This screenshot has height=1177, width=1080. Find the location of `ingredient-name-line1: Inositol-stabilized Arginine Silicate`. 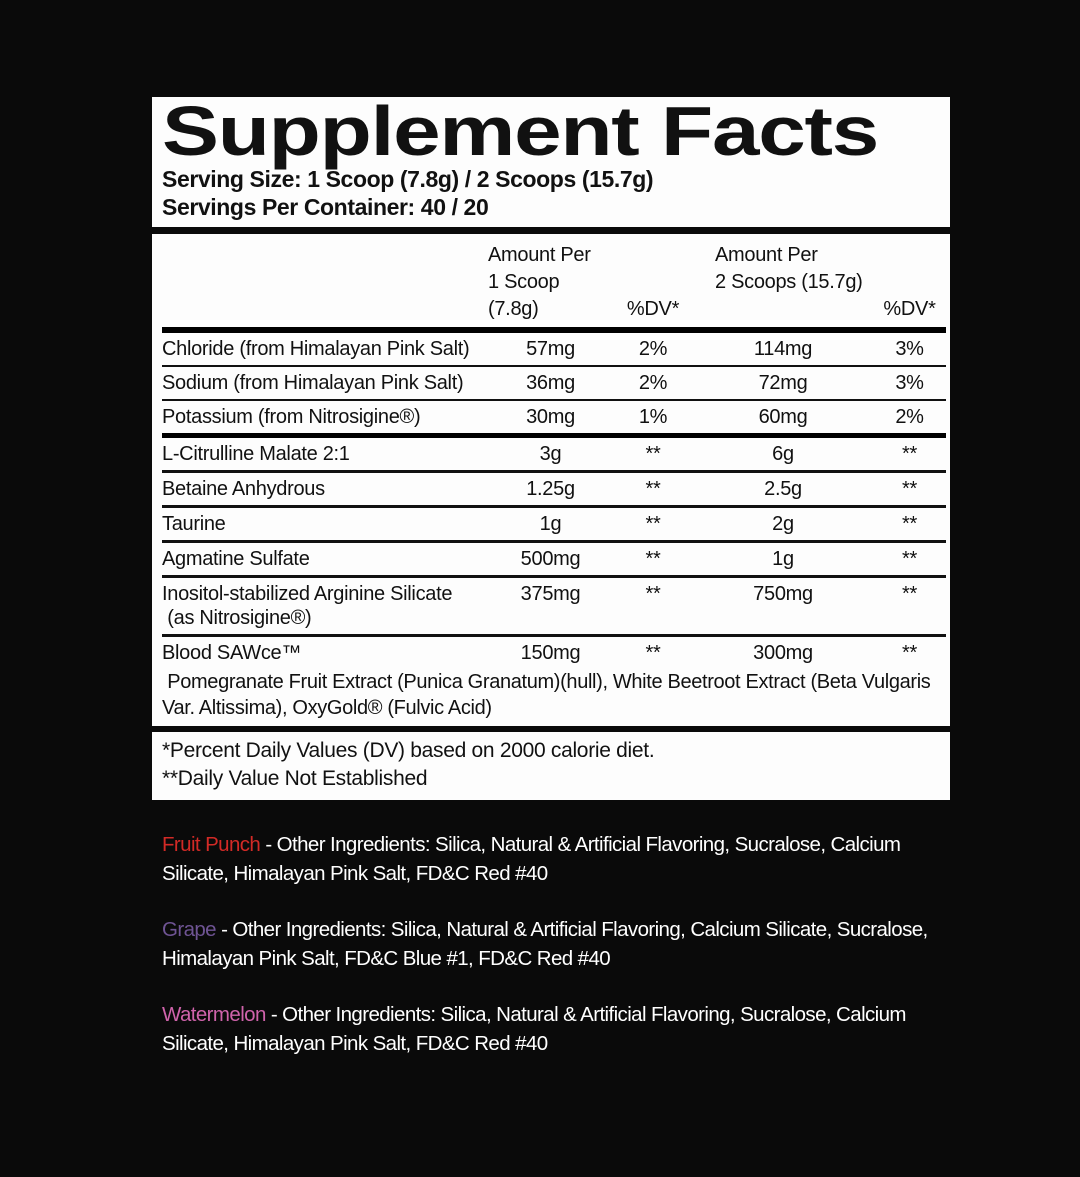

ingredient-name-line1: Inositol-stabilized Arginine Silicate is located at coordinates (307, 594).